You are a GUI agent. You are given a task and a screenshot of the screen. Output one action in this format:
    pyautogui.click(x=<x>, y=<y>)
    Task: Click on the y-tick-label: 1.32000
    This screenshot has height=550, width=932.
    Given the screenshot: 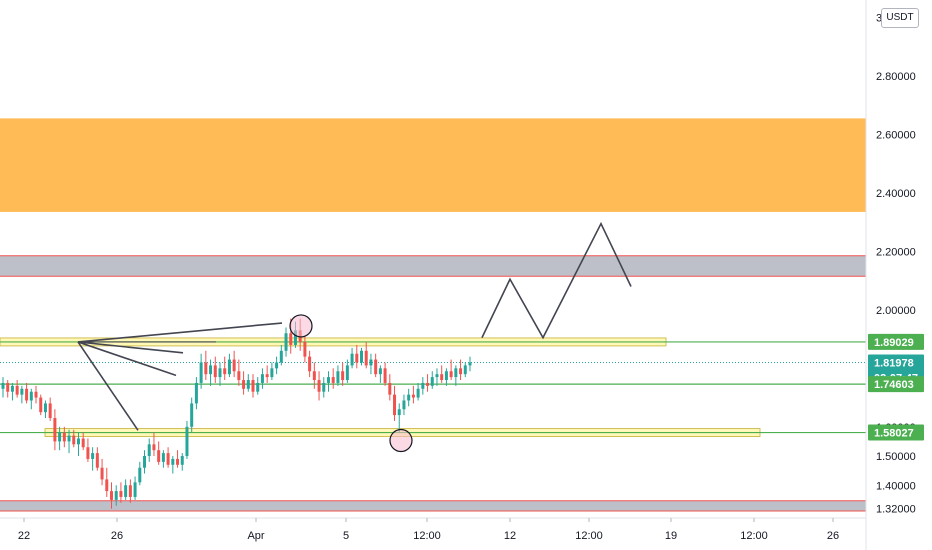 What is the action you would take?
    pyautogui.click(x=896, y=510)
    